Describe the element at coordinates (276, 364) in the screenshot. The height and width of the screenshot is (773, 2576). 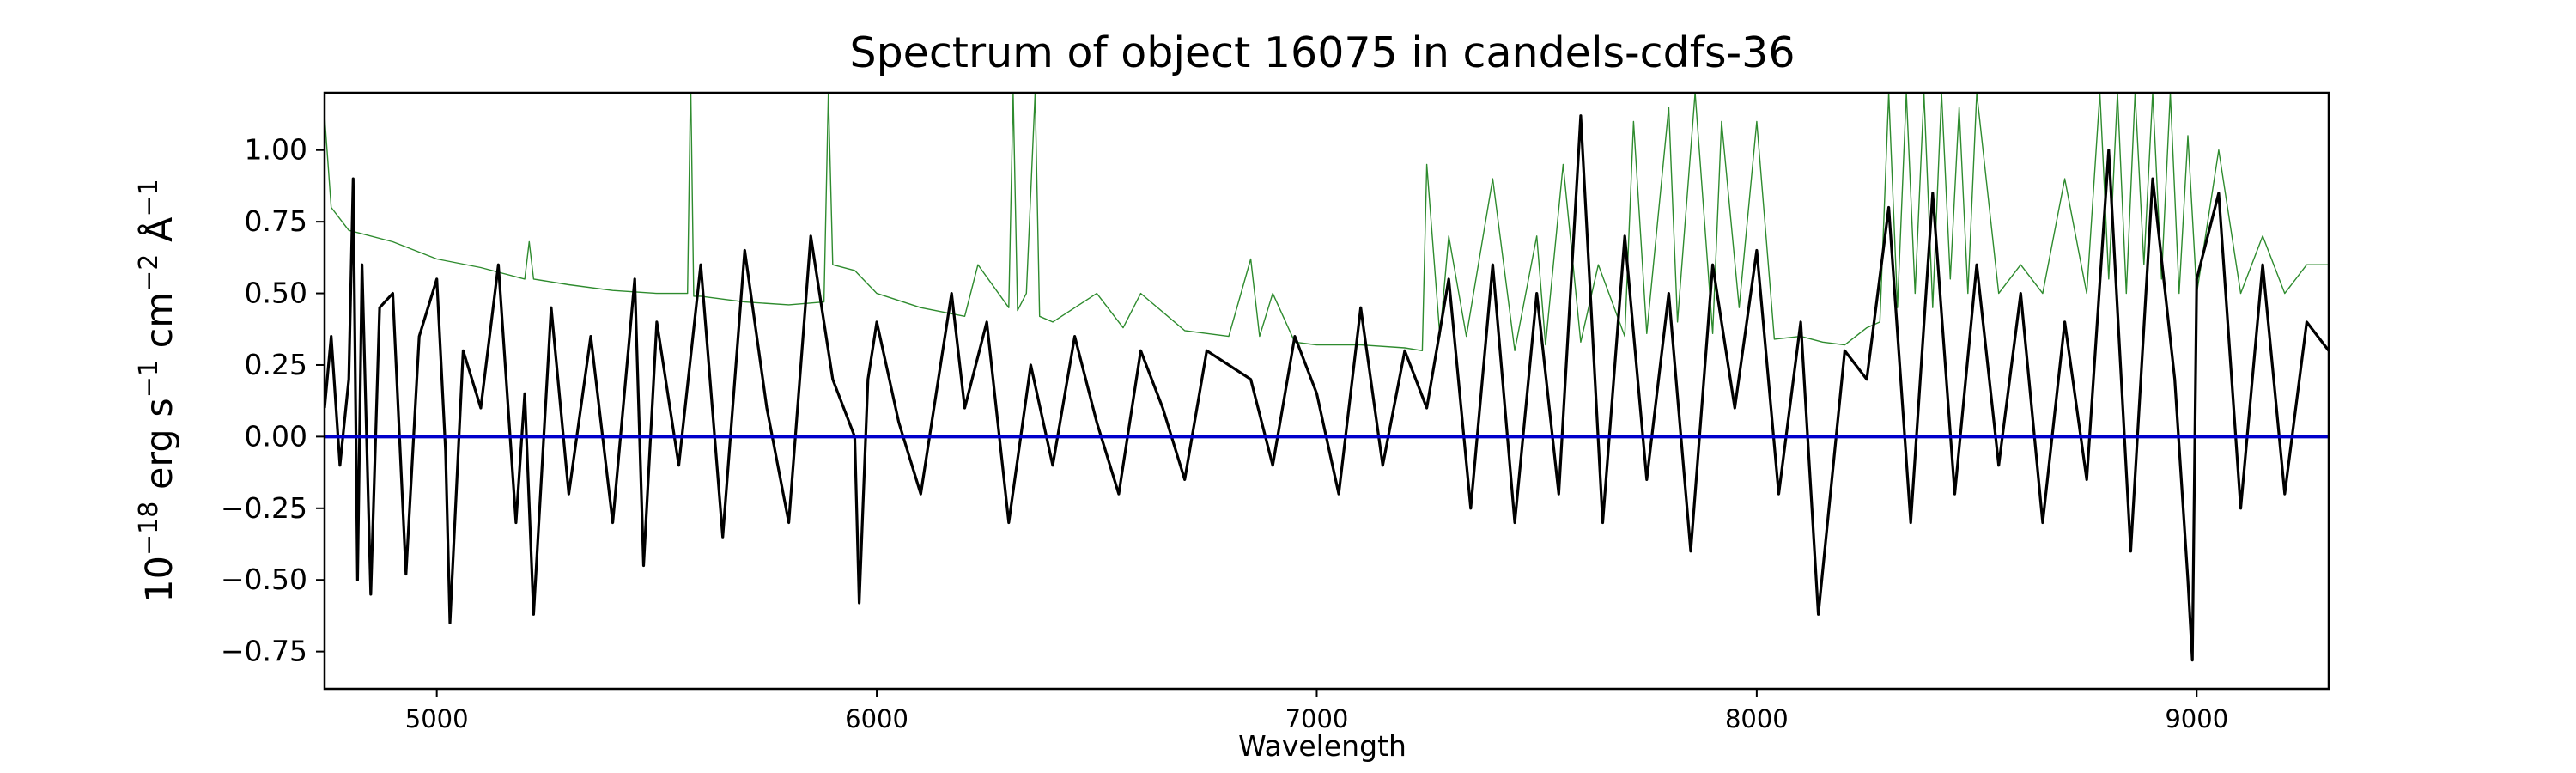
I see `y-tick-label: 0.25` at that location.